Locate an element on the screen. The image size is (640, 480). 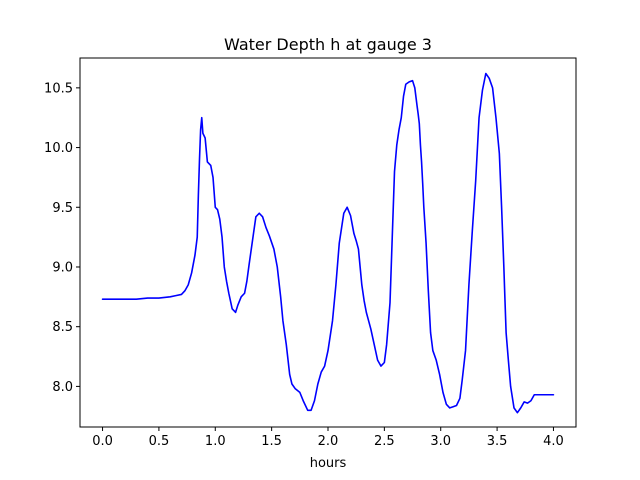
chart-title: Water Depth h at gauge 3 is located at coordinates (328, 44).